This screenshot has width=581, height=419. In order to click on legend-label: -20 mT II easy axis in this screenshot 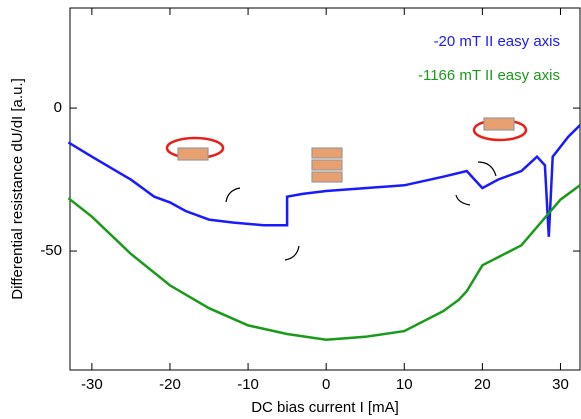, I will do `click(497, 41)`.